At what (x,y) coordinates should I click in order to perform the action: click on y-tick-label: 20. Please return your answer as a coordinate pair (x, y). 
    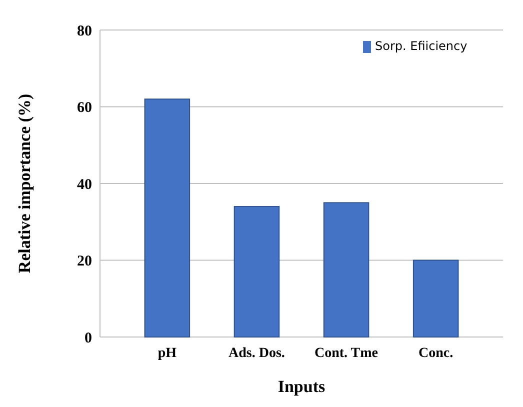
    Looking at the image, I should click on (84, 262).